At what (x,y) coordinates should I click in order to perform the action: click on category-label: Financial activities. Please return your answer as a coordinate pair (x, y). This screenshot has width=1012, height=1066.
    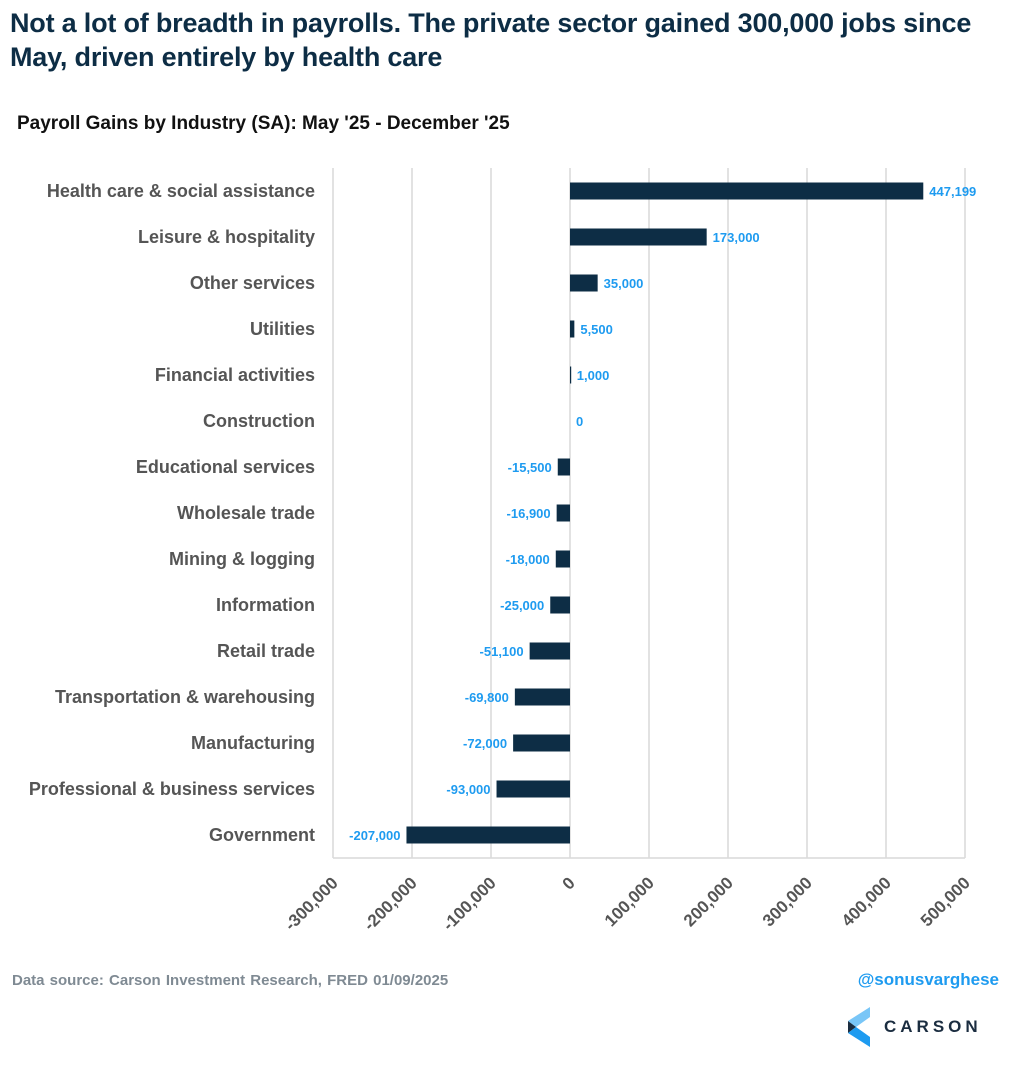
    Looking at the image, I should click on (235, 375).